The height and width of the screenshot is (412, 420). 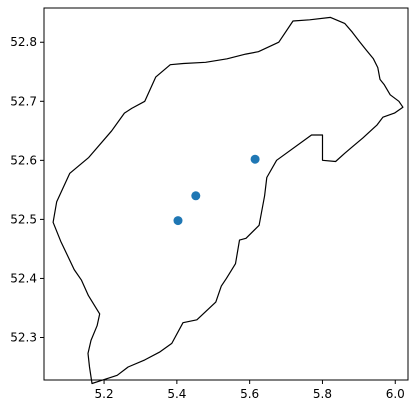 I want to click on y-tick-label: 52.7, so click(x=23, y=101).